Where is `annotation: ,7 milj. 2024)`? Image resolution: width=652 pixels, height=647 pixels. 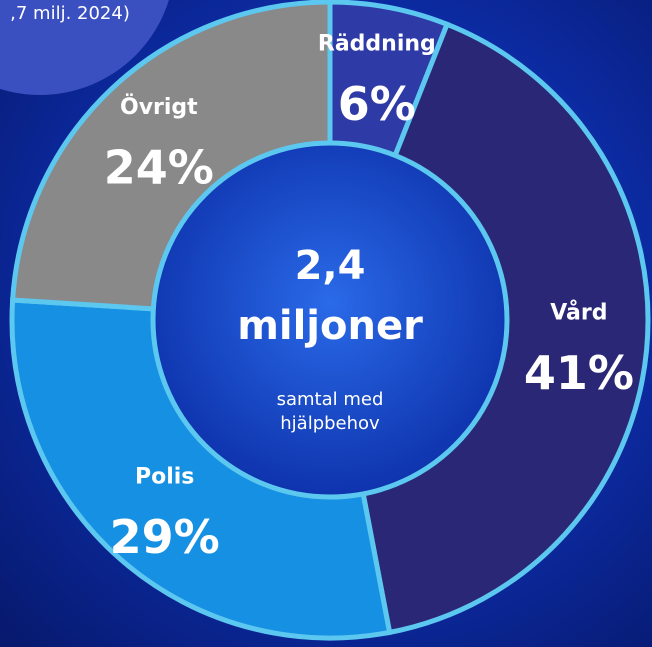
annotation: ,7 milj. 2024) is located at coordinates (70, 13).